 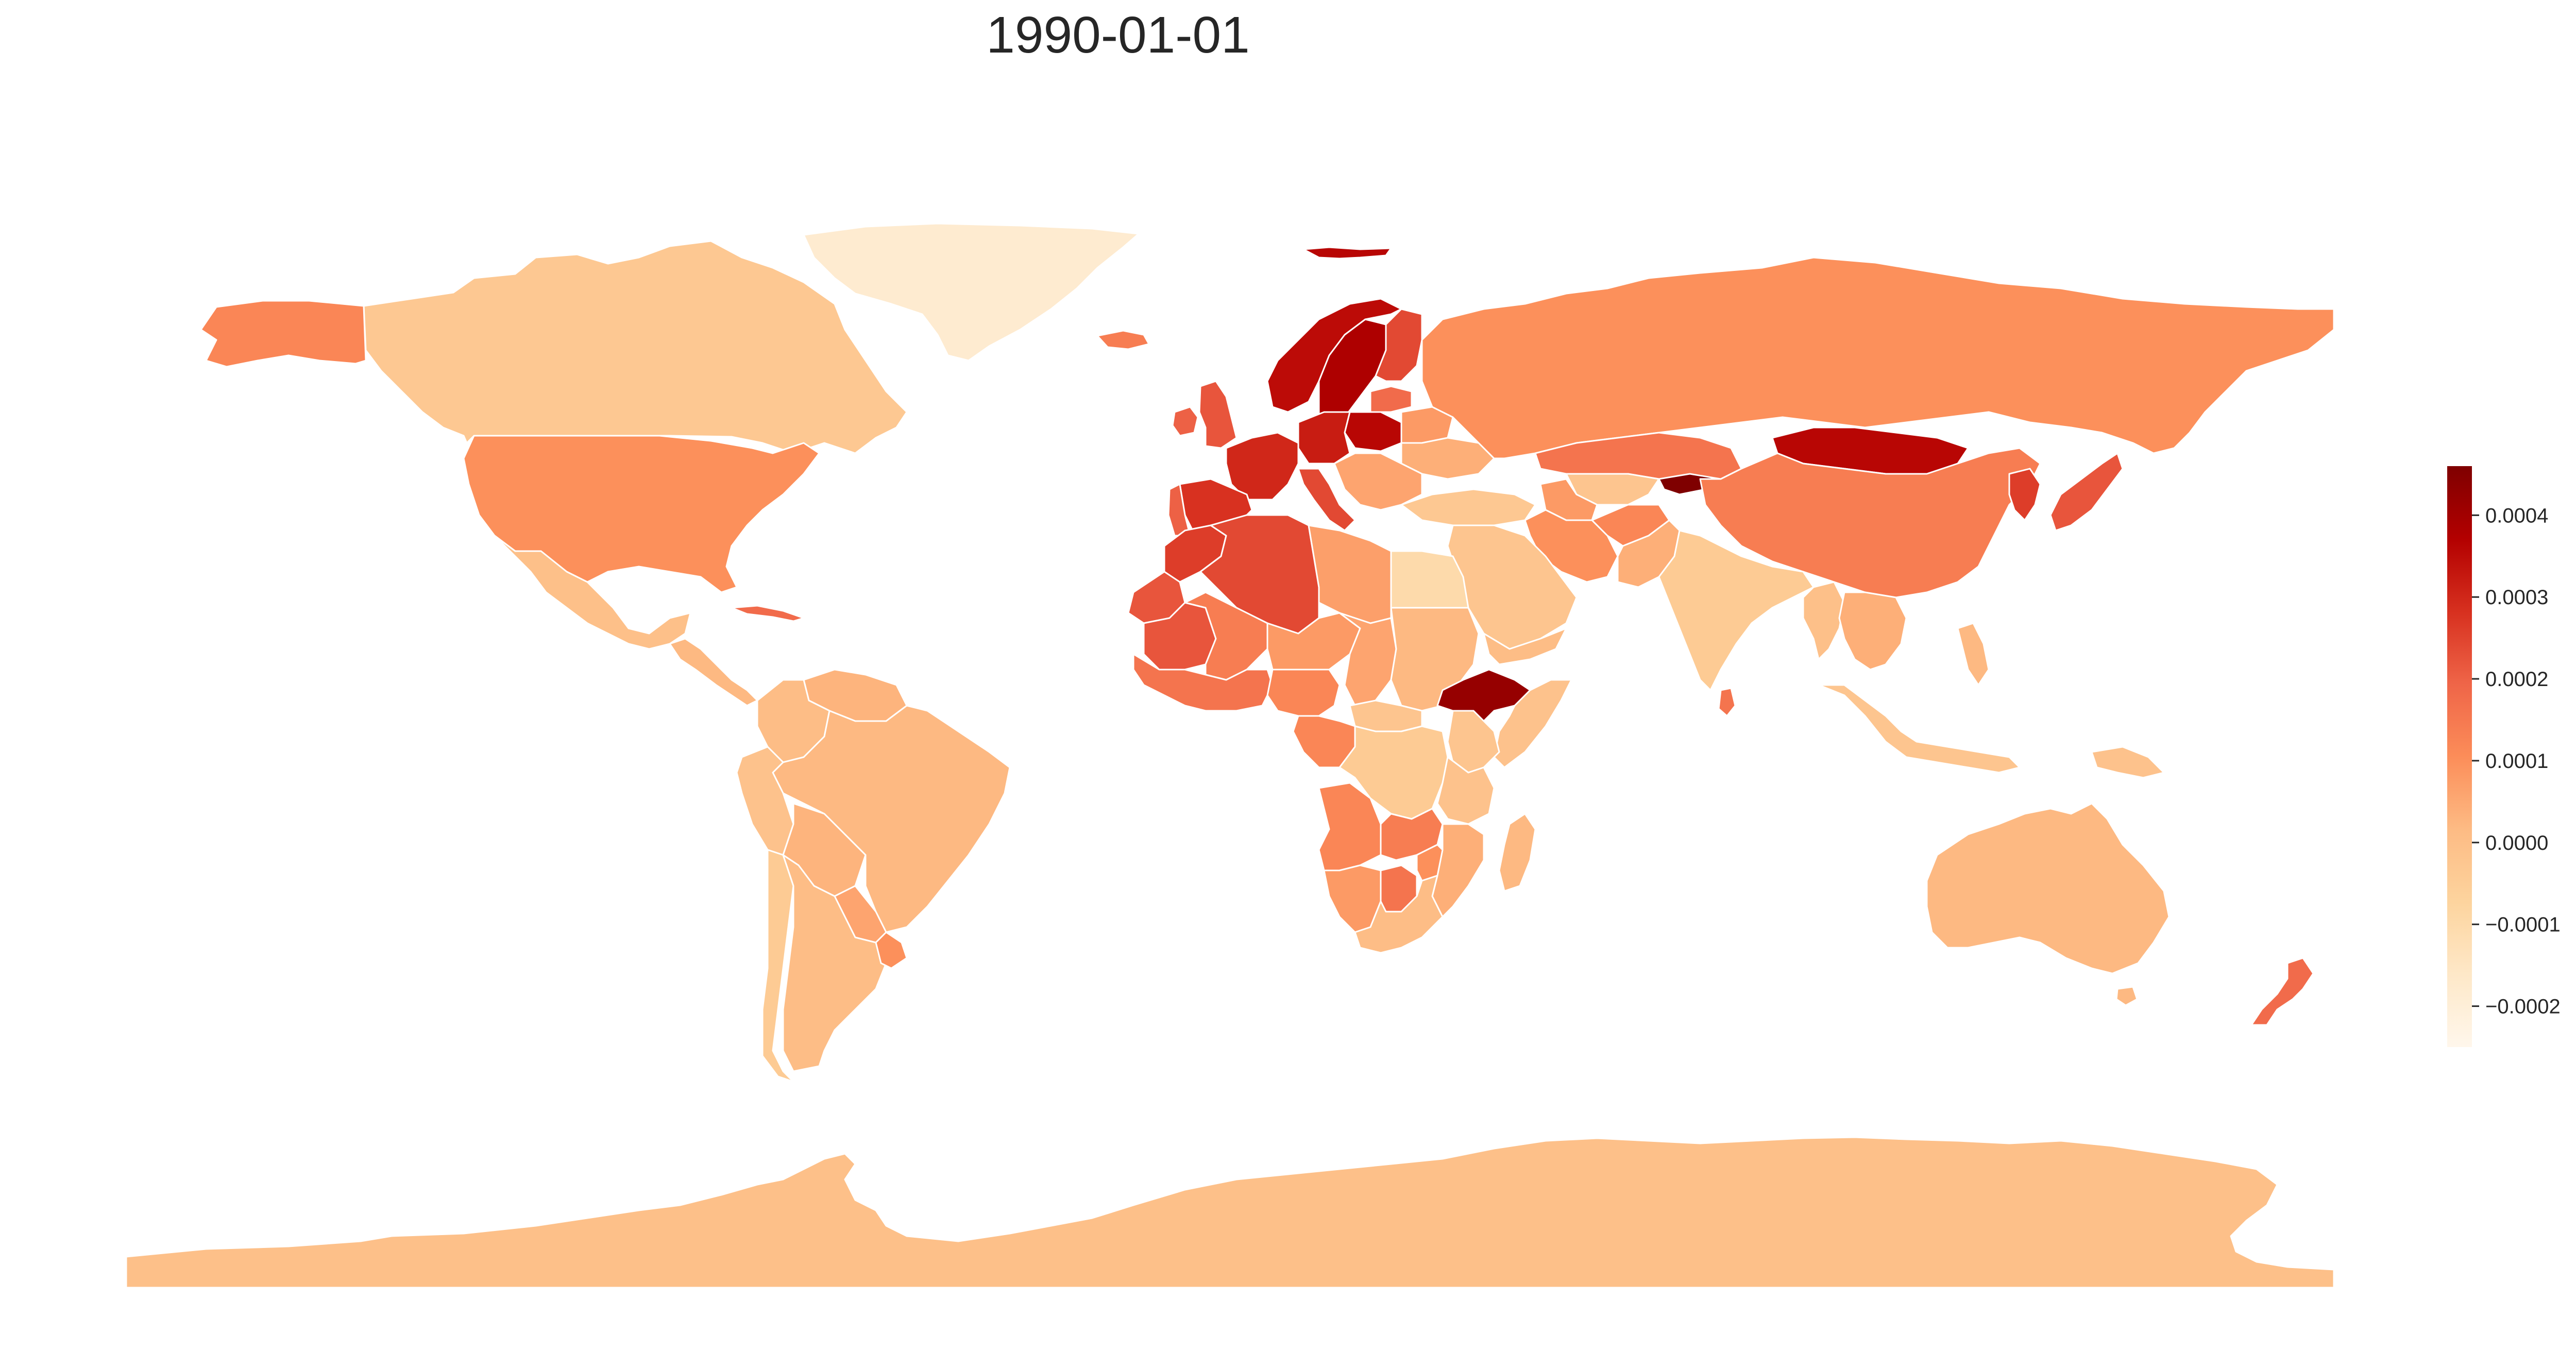 What do you see at coordinates (641, 514) in the screenshot?
I see `region-usa` at bounding box center [641, 514].